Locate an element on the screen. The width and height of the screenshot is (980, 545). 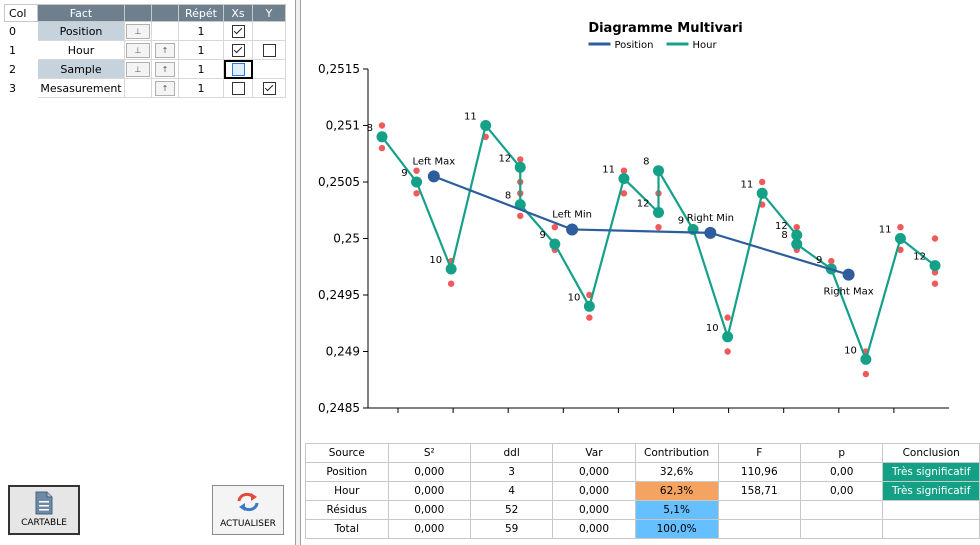
y-header: Y is located at coordinates (269, 13).